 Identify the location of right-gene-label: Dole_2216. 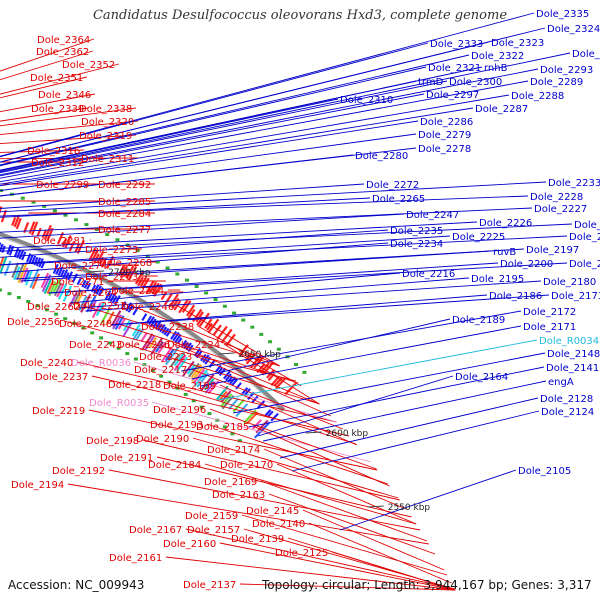
(428, 274).